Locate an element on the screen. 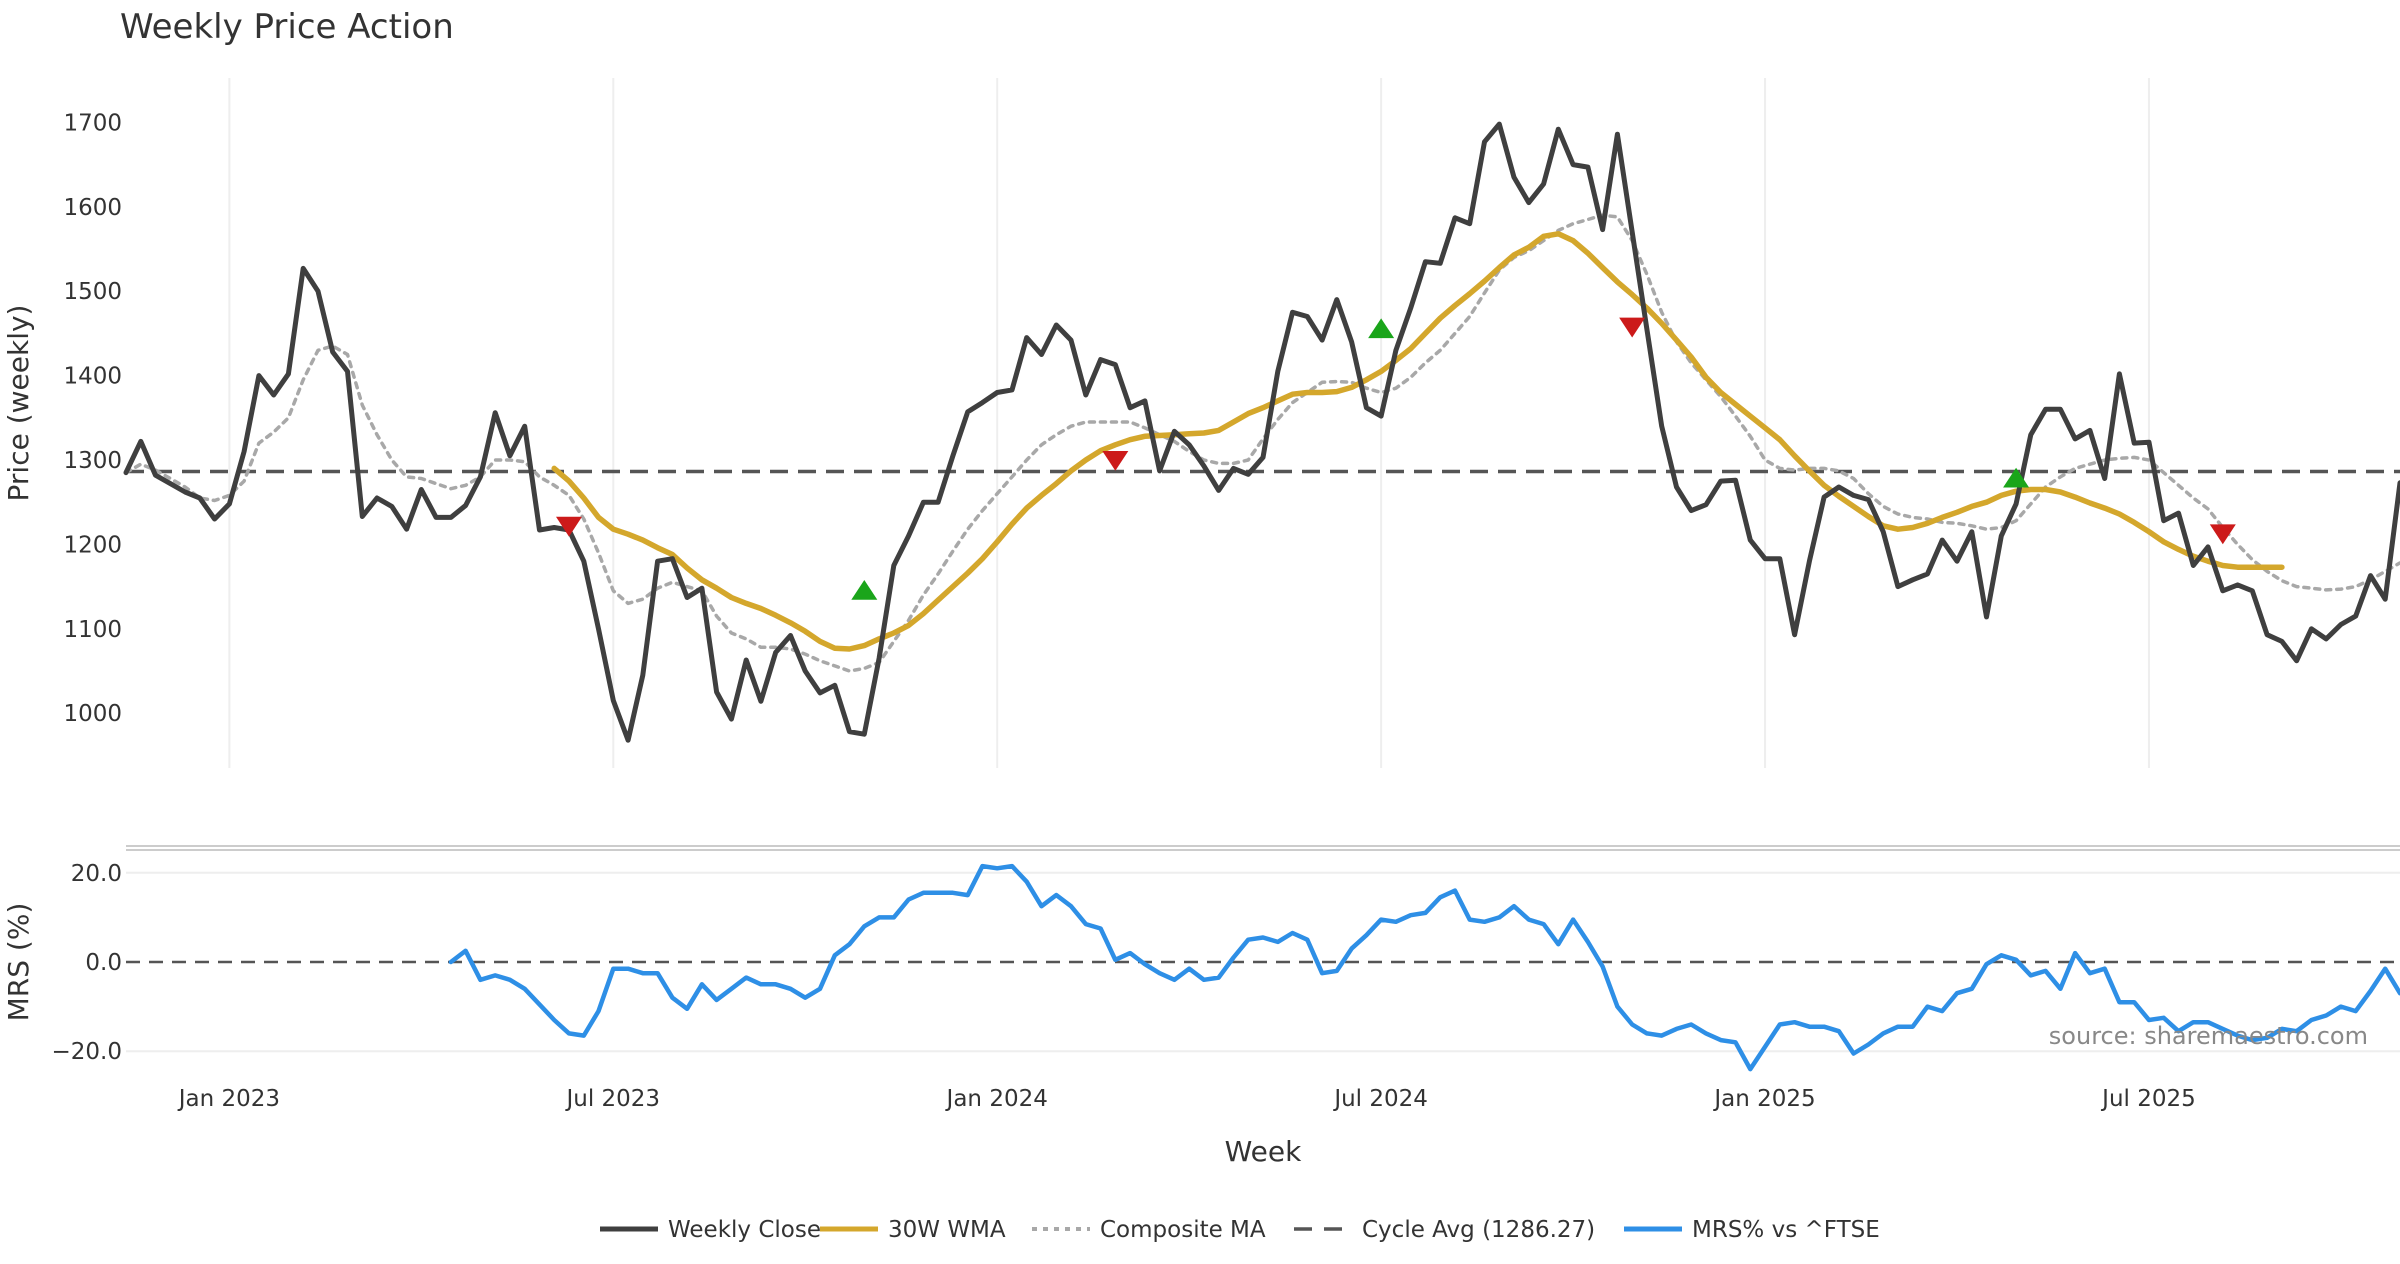  x-axis-title: Week is located at coordinates (1263, 1151).